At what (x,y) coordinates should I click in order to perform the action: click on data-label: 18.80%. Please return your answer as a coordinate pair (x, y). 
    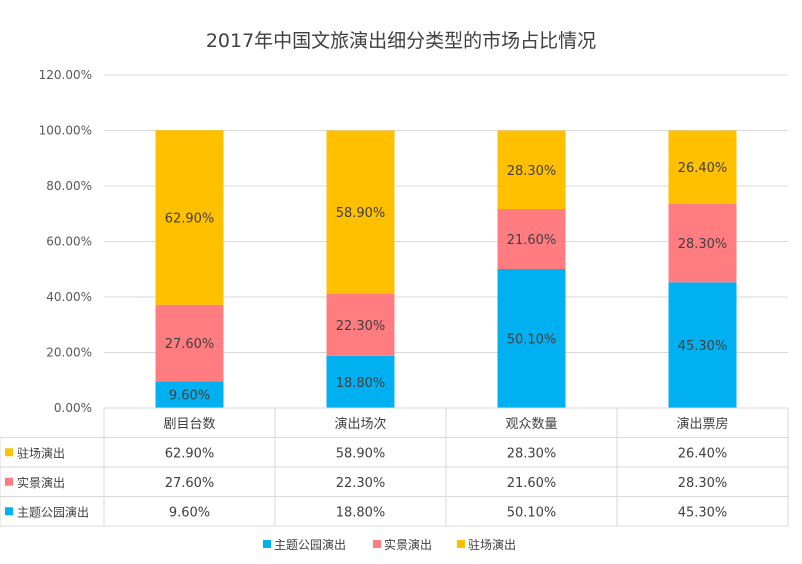
    Looking at the image, I should click on (361, 383).